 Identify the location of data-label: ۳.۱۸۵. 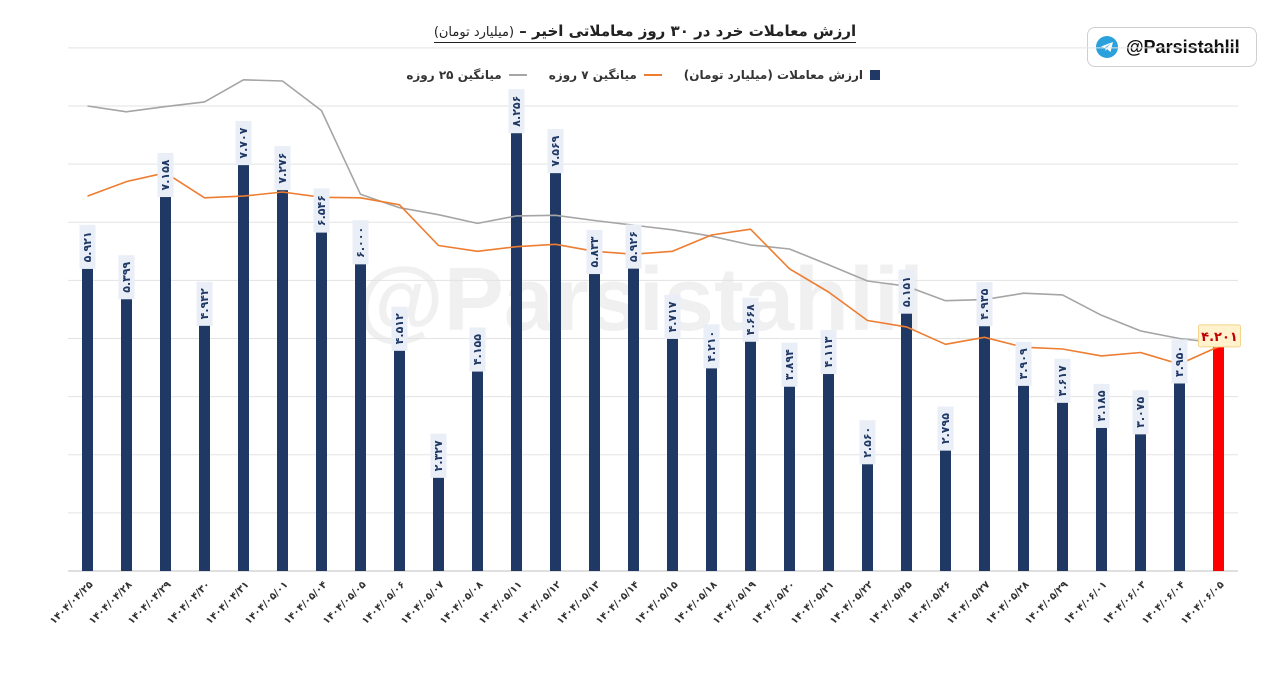
(1101, 405).